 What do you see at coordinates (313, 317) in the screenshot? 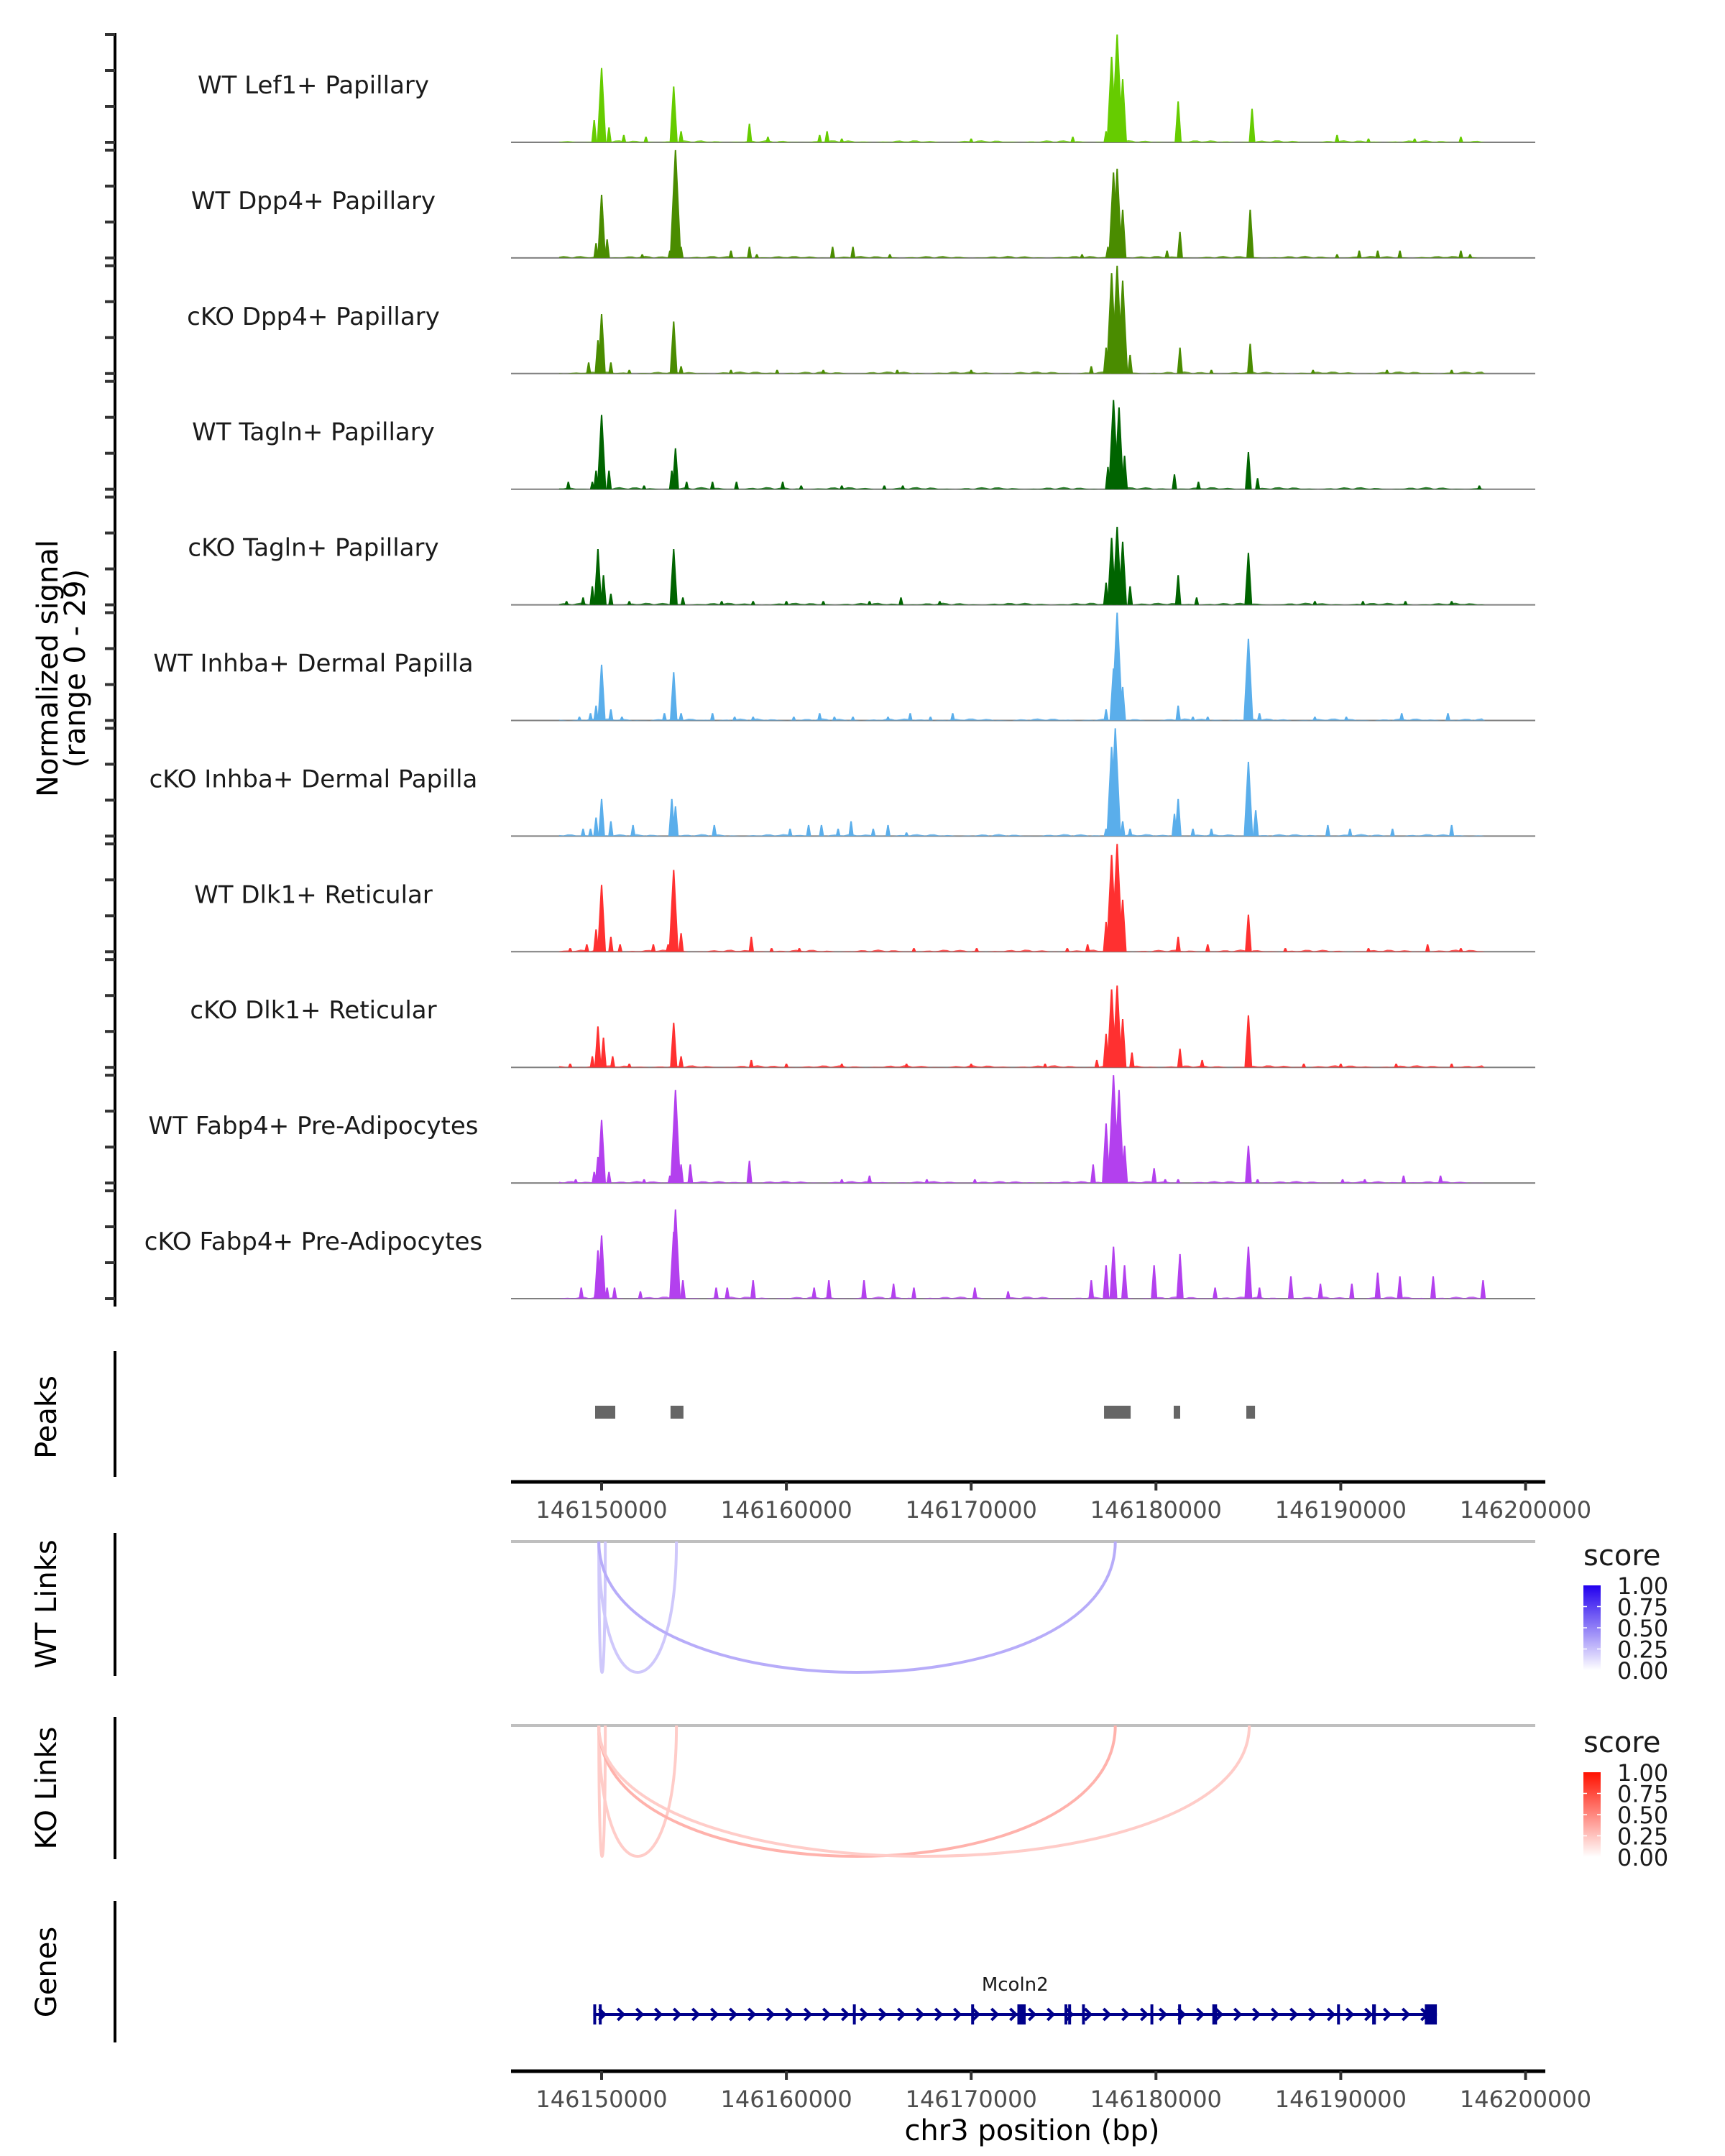
I see `track-label: cKO Dpp4+ Papillary` at bounding box center [313, 317].